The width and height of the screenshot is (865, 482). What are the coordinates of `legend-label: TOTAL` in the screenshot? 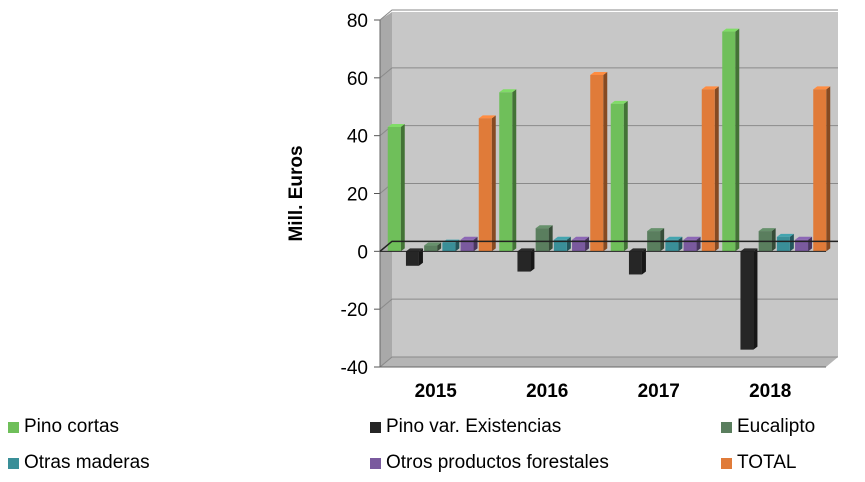 It's located at (767, 462).